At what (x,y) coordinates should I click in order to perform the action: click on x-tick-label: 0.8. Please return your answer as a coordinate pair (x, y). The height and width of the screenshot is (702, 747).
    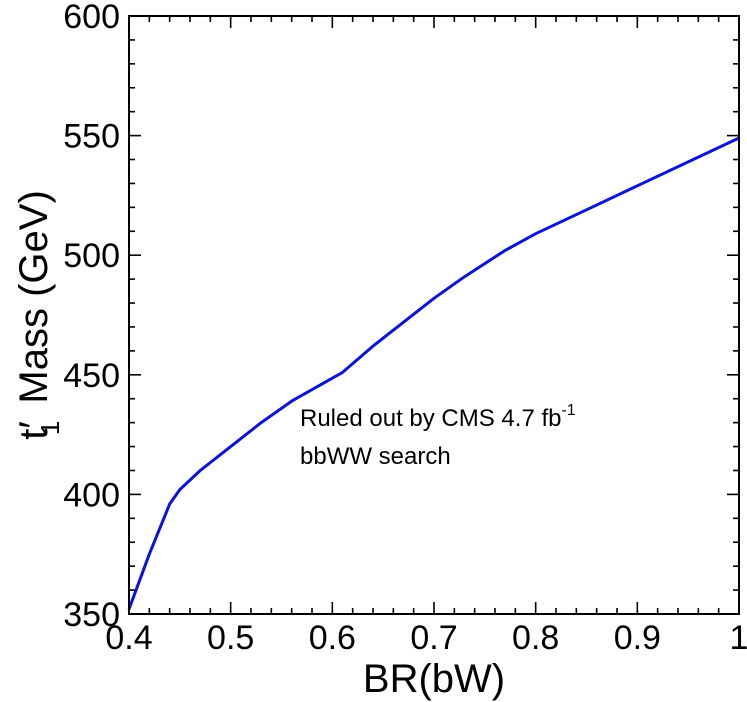
    Looking at the image, I should click on (535, 638).